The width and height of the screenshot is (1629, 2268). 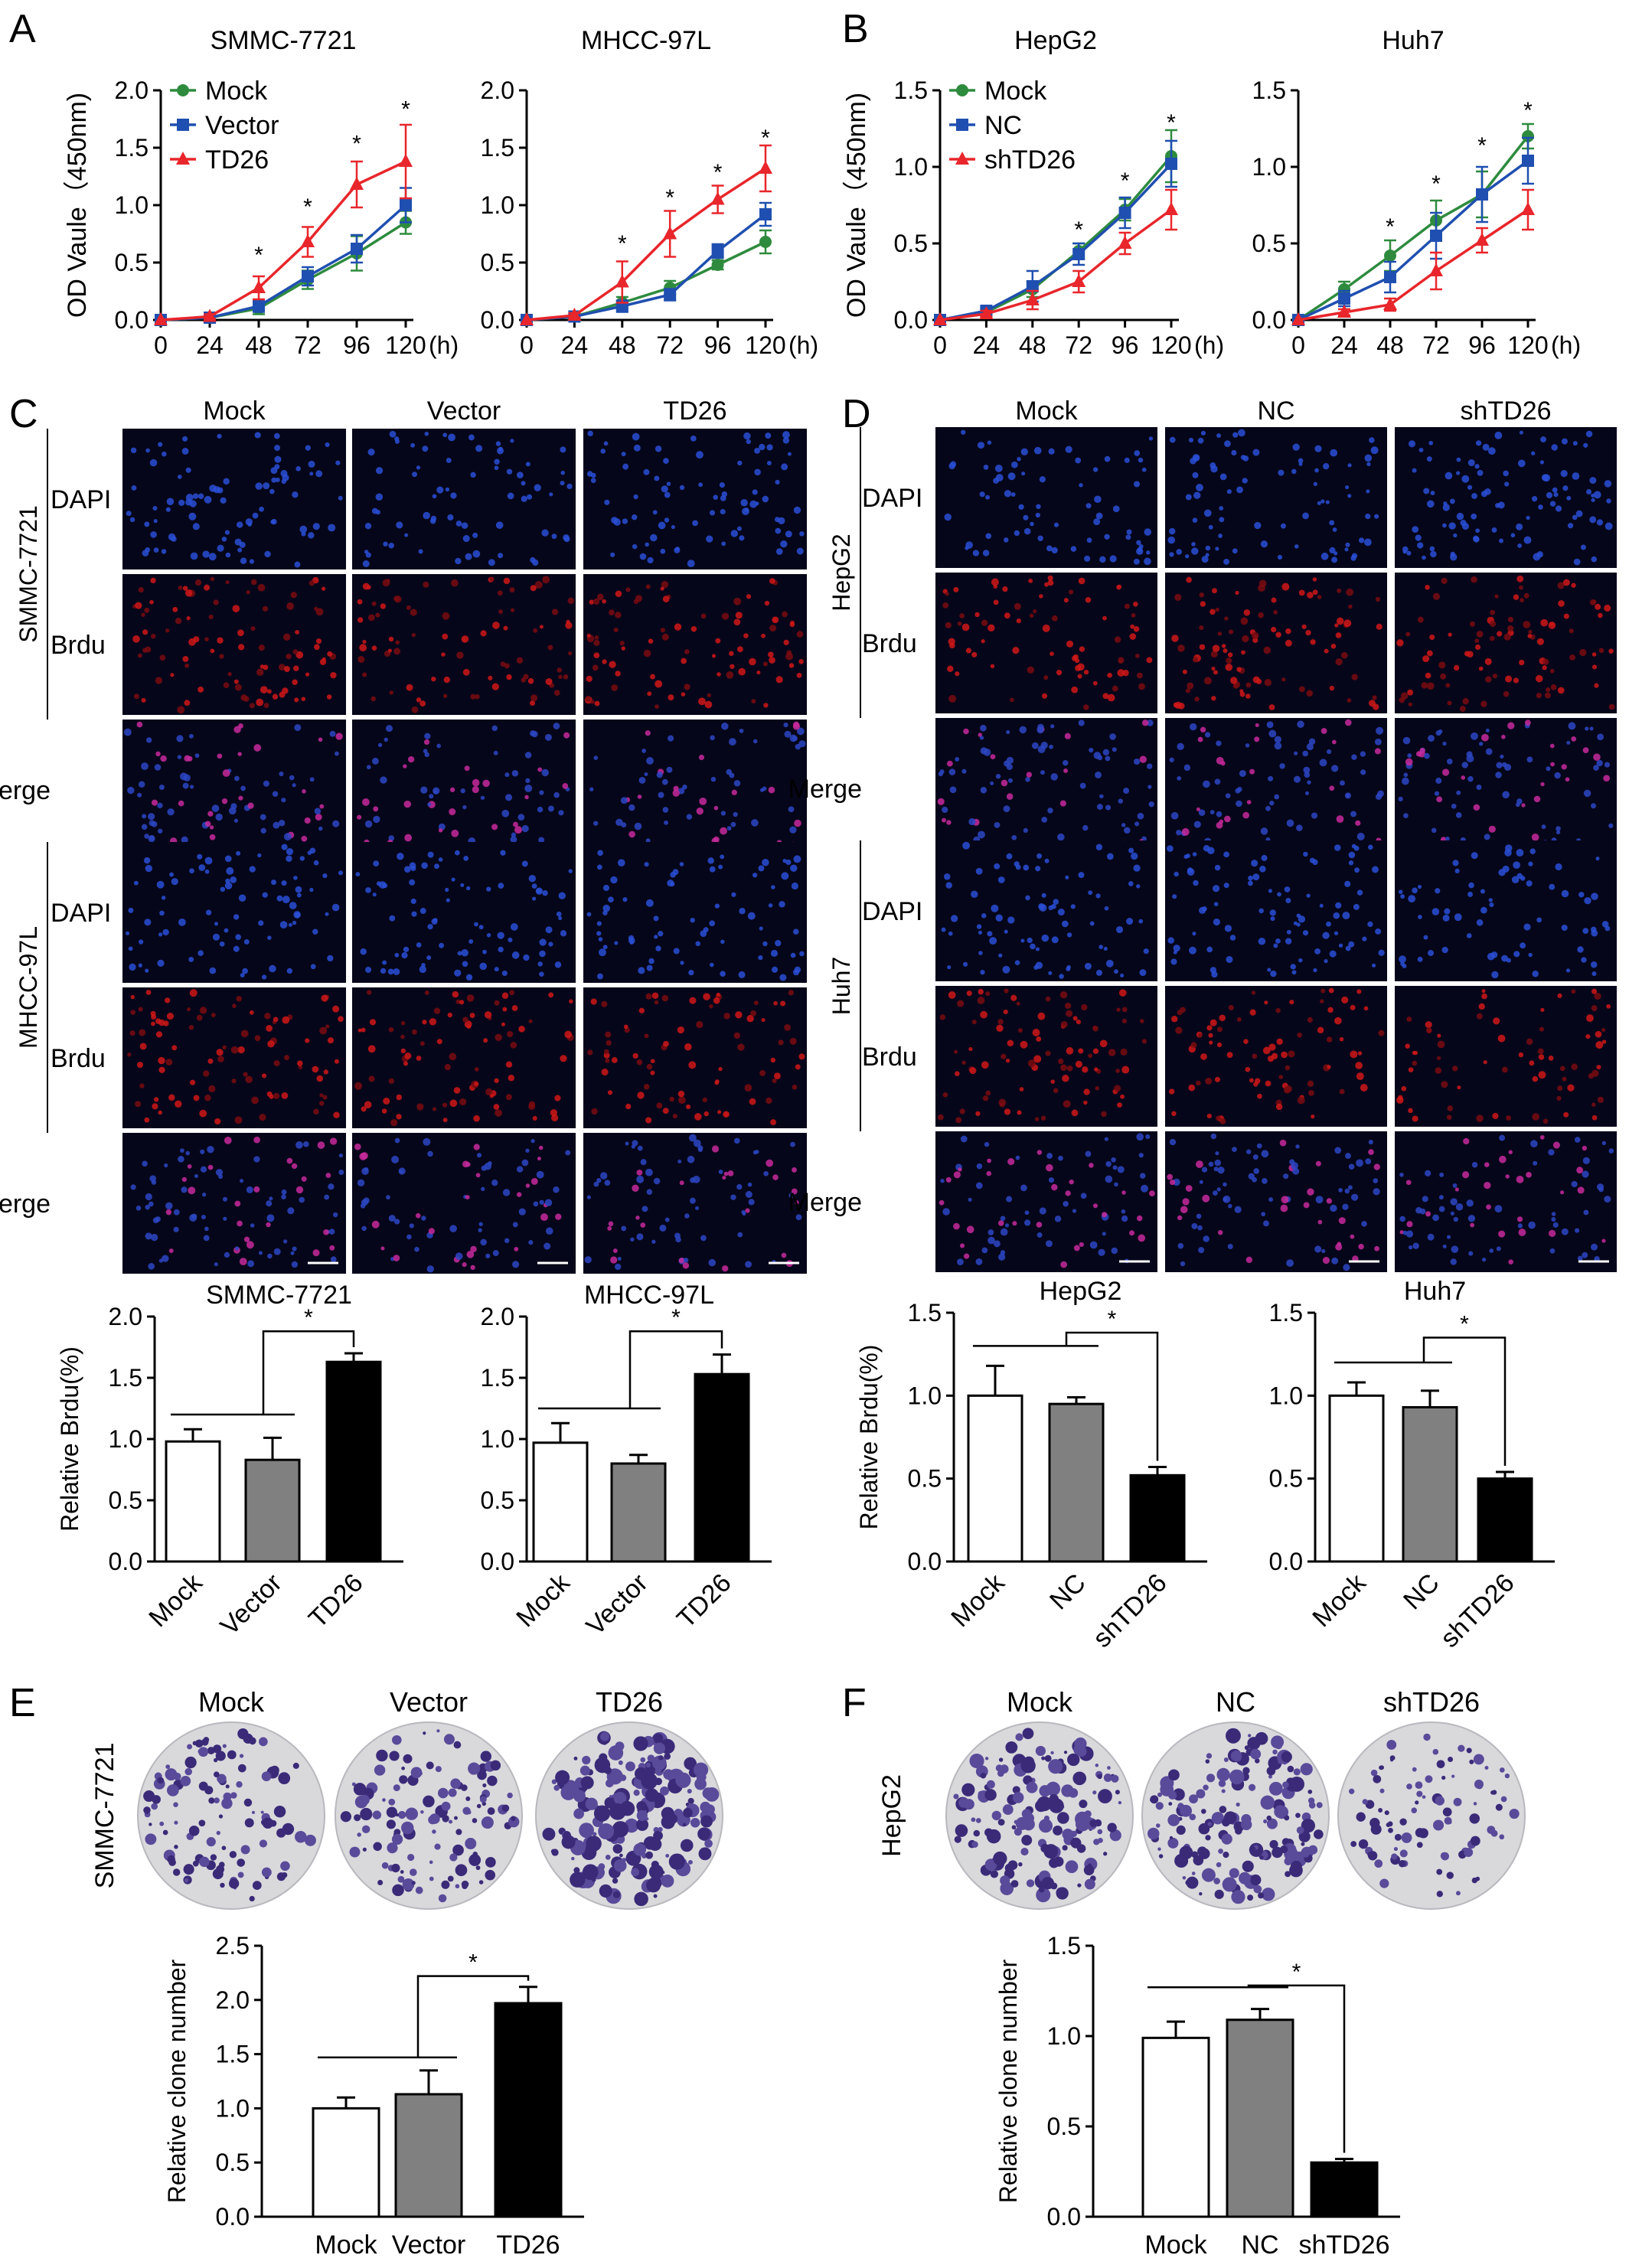 What do you see at coordinates (962, 158) in the screenshot?
I see `legend-marker` at bounding box center [962, 158].